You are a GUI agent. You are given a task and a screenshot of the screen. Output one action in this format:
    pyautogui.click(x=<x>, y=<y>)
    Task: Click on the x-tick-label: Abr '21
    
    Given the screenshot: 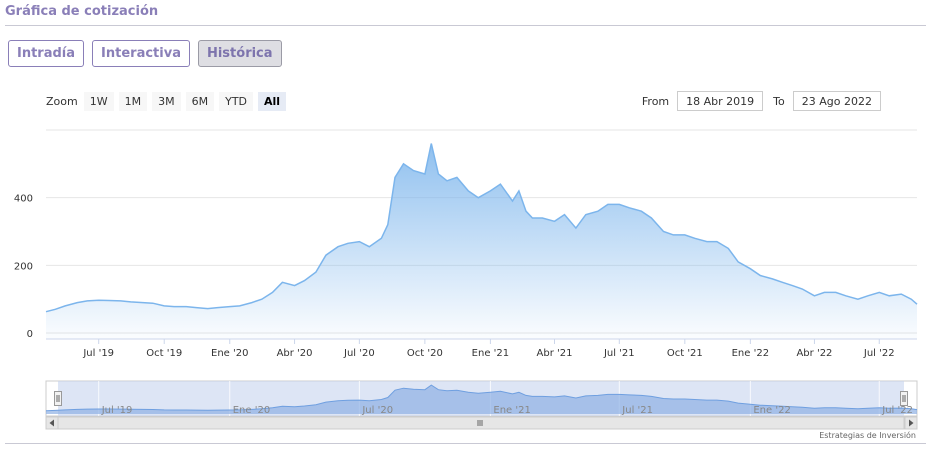 What is the action you would take?
    pyautogui.click(x=555, y=353)
    